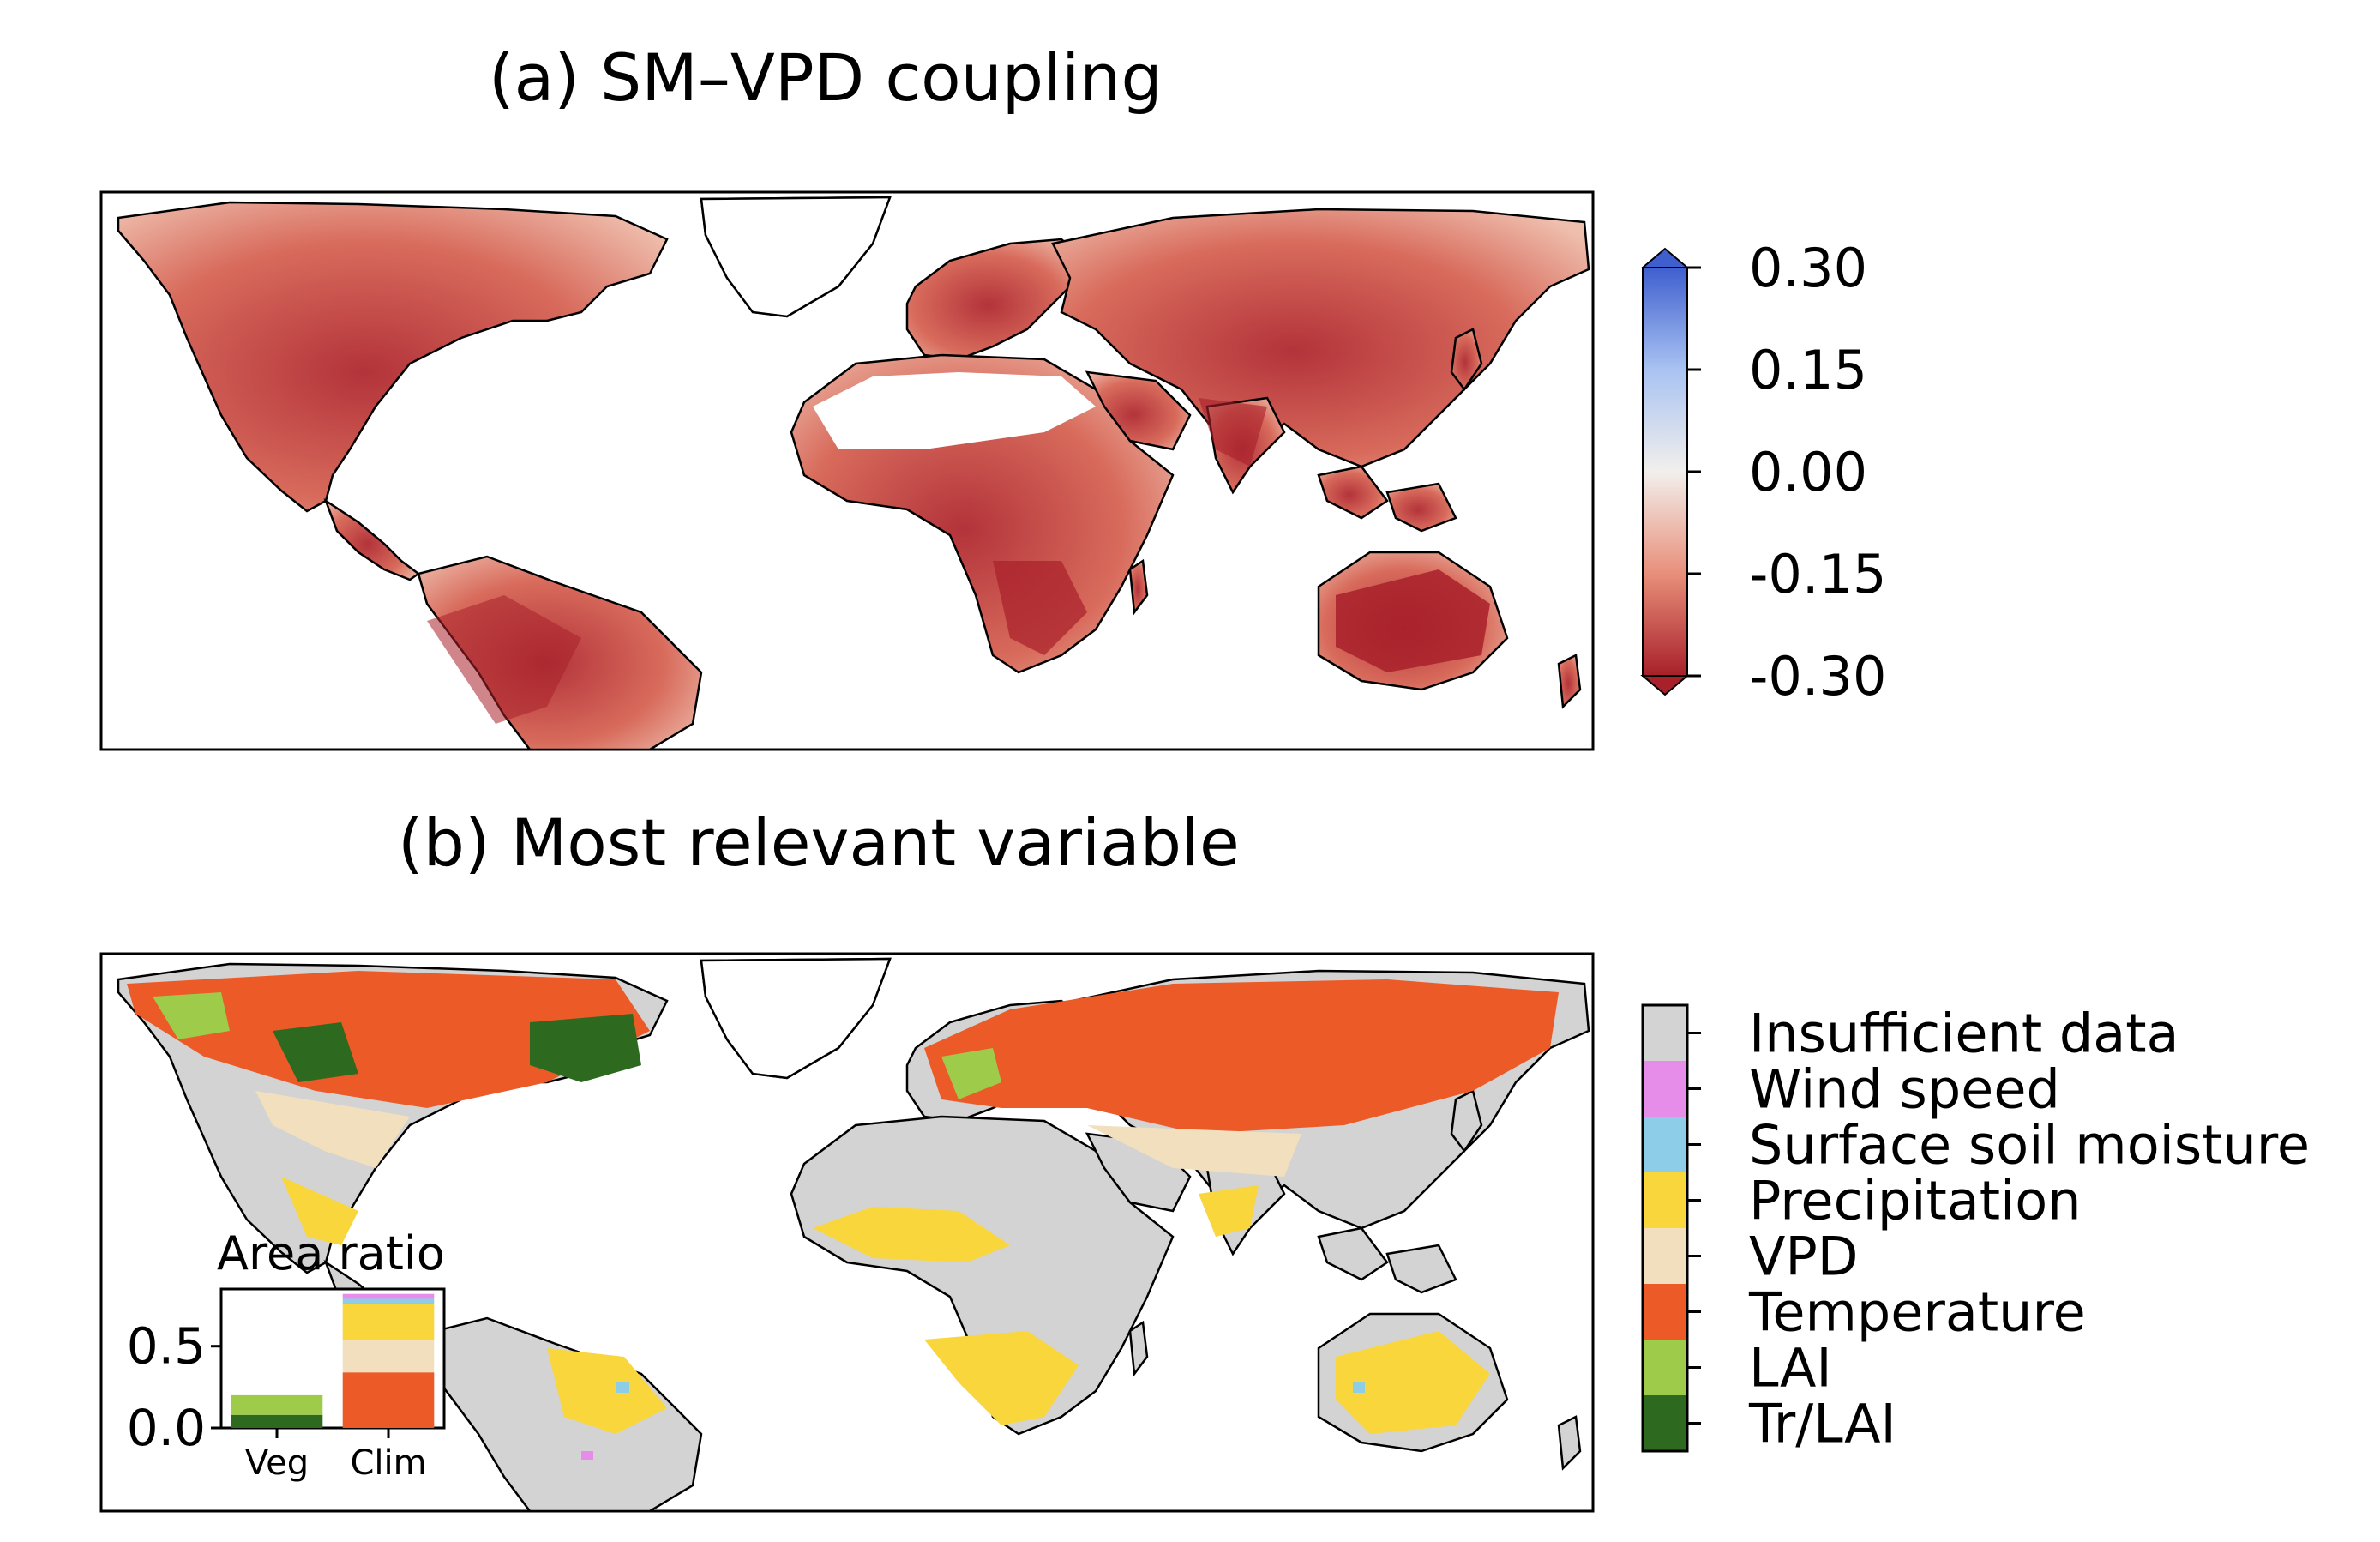 The width and height of the screenshot is (2380, 1542). I want to click on legend-b-frame, so click(1665, 1228).